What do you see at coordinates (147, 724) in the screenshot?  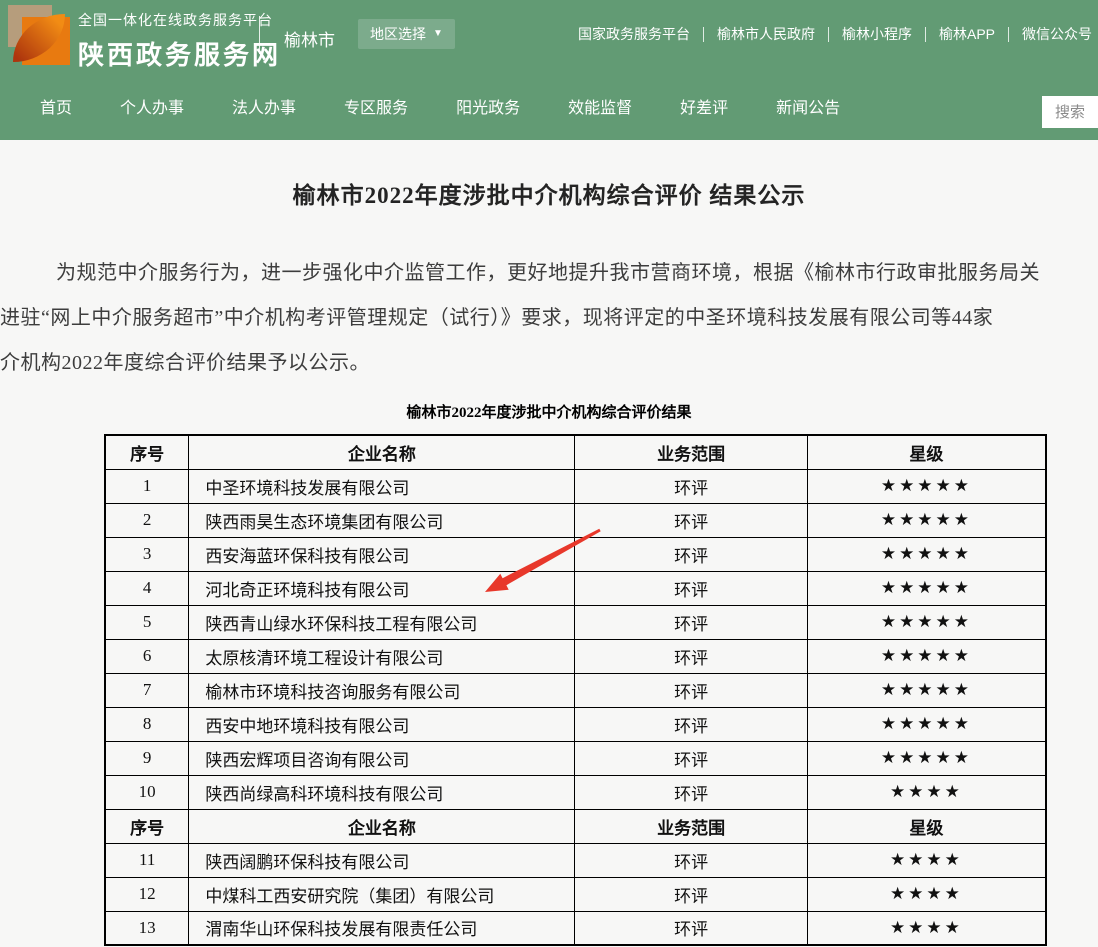 I see `cell-index: 8` at bounding box center [147, 724].